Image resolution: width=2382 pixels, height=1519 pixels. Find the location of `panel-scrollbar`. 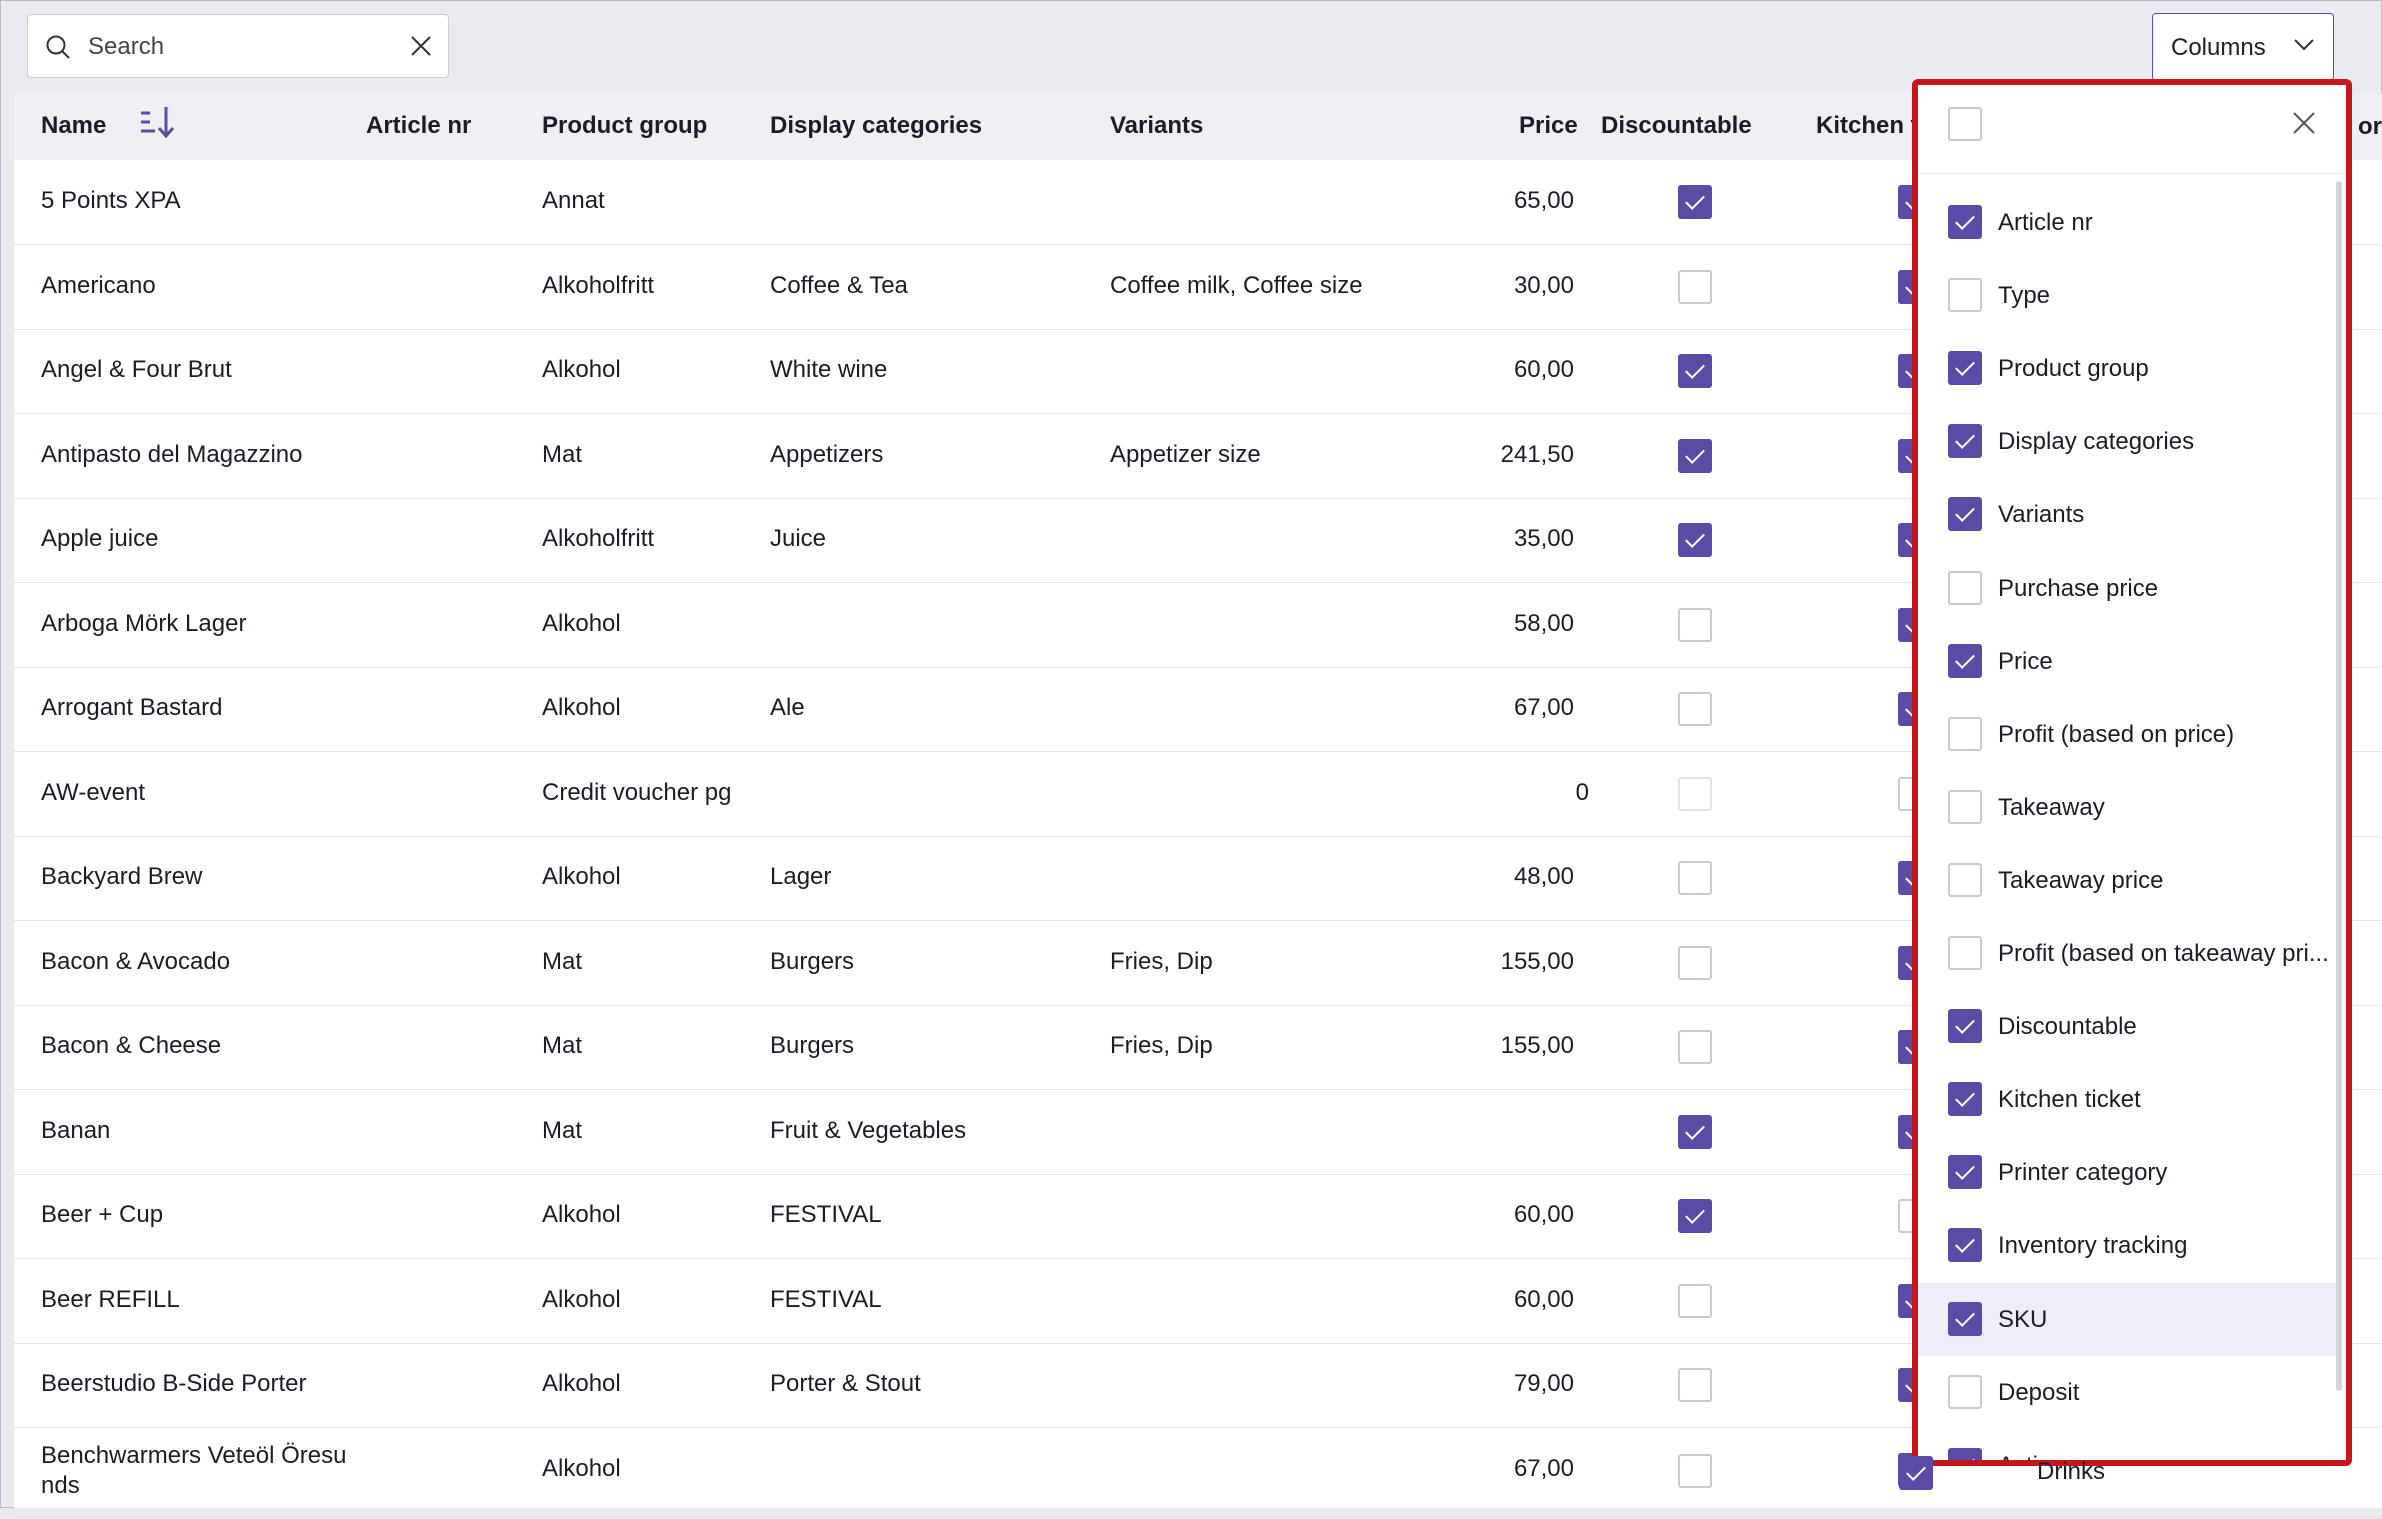

panel-scrollbar is located at coordinates (2339, 786).